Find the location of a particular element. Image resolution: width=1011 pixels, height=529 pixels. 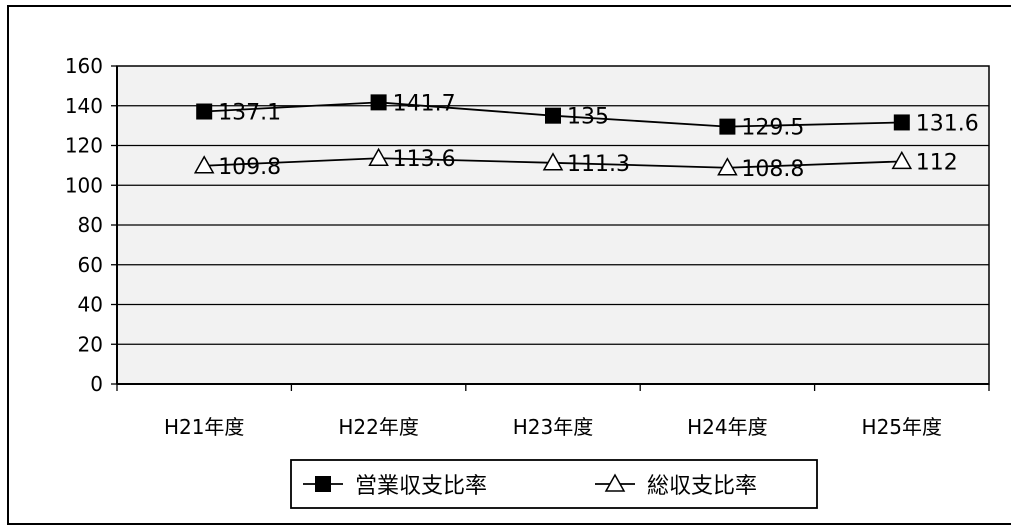

legend-marker-square is located at coordinates (323, 484).